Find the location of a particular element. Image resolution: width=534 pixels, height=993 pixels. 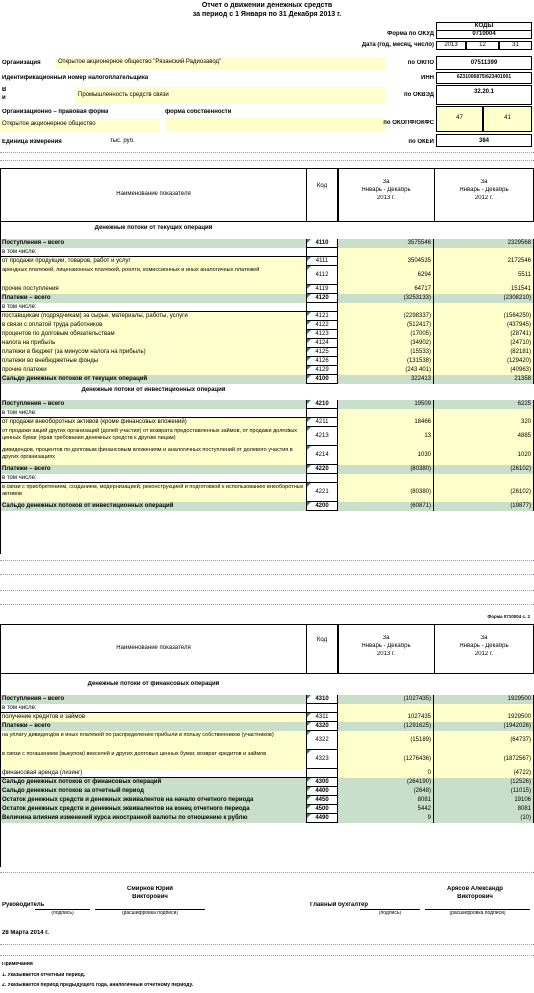

row-value-2012: 2329568 is located at coordinates (484, 243).